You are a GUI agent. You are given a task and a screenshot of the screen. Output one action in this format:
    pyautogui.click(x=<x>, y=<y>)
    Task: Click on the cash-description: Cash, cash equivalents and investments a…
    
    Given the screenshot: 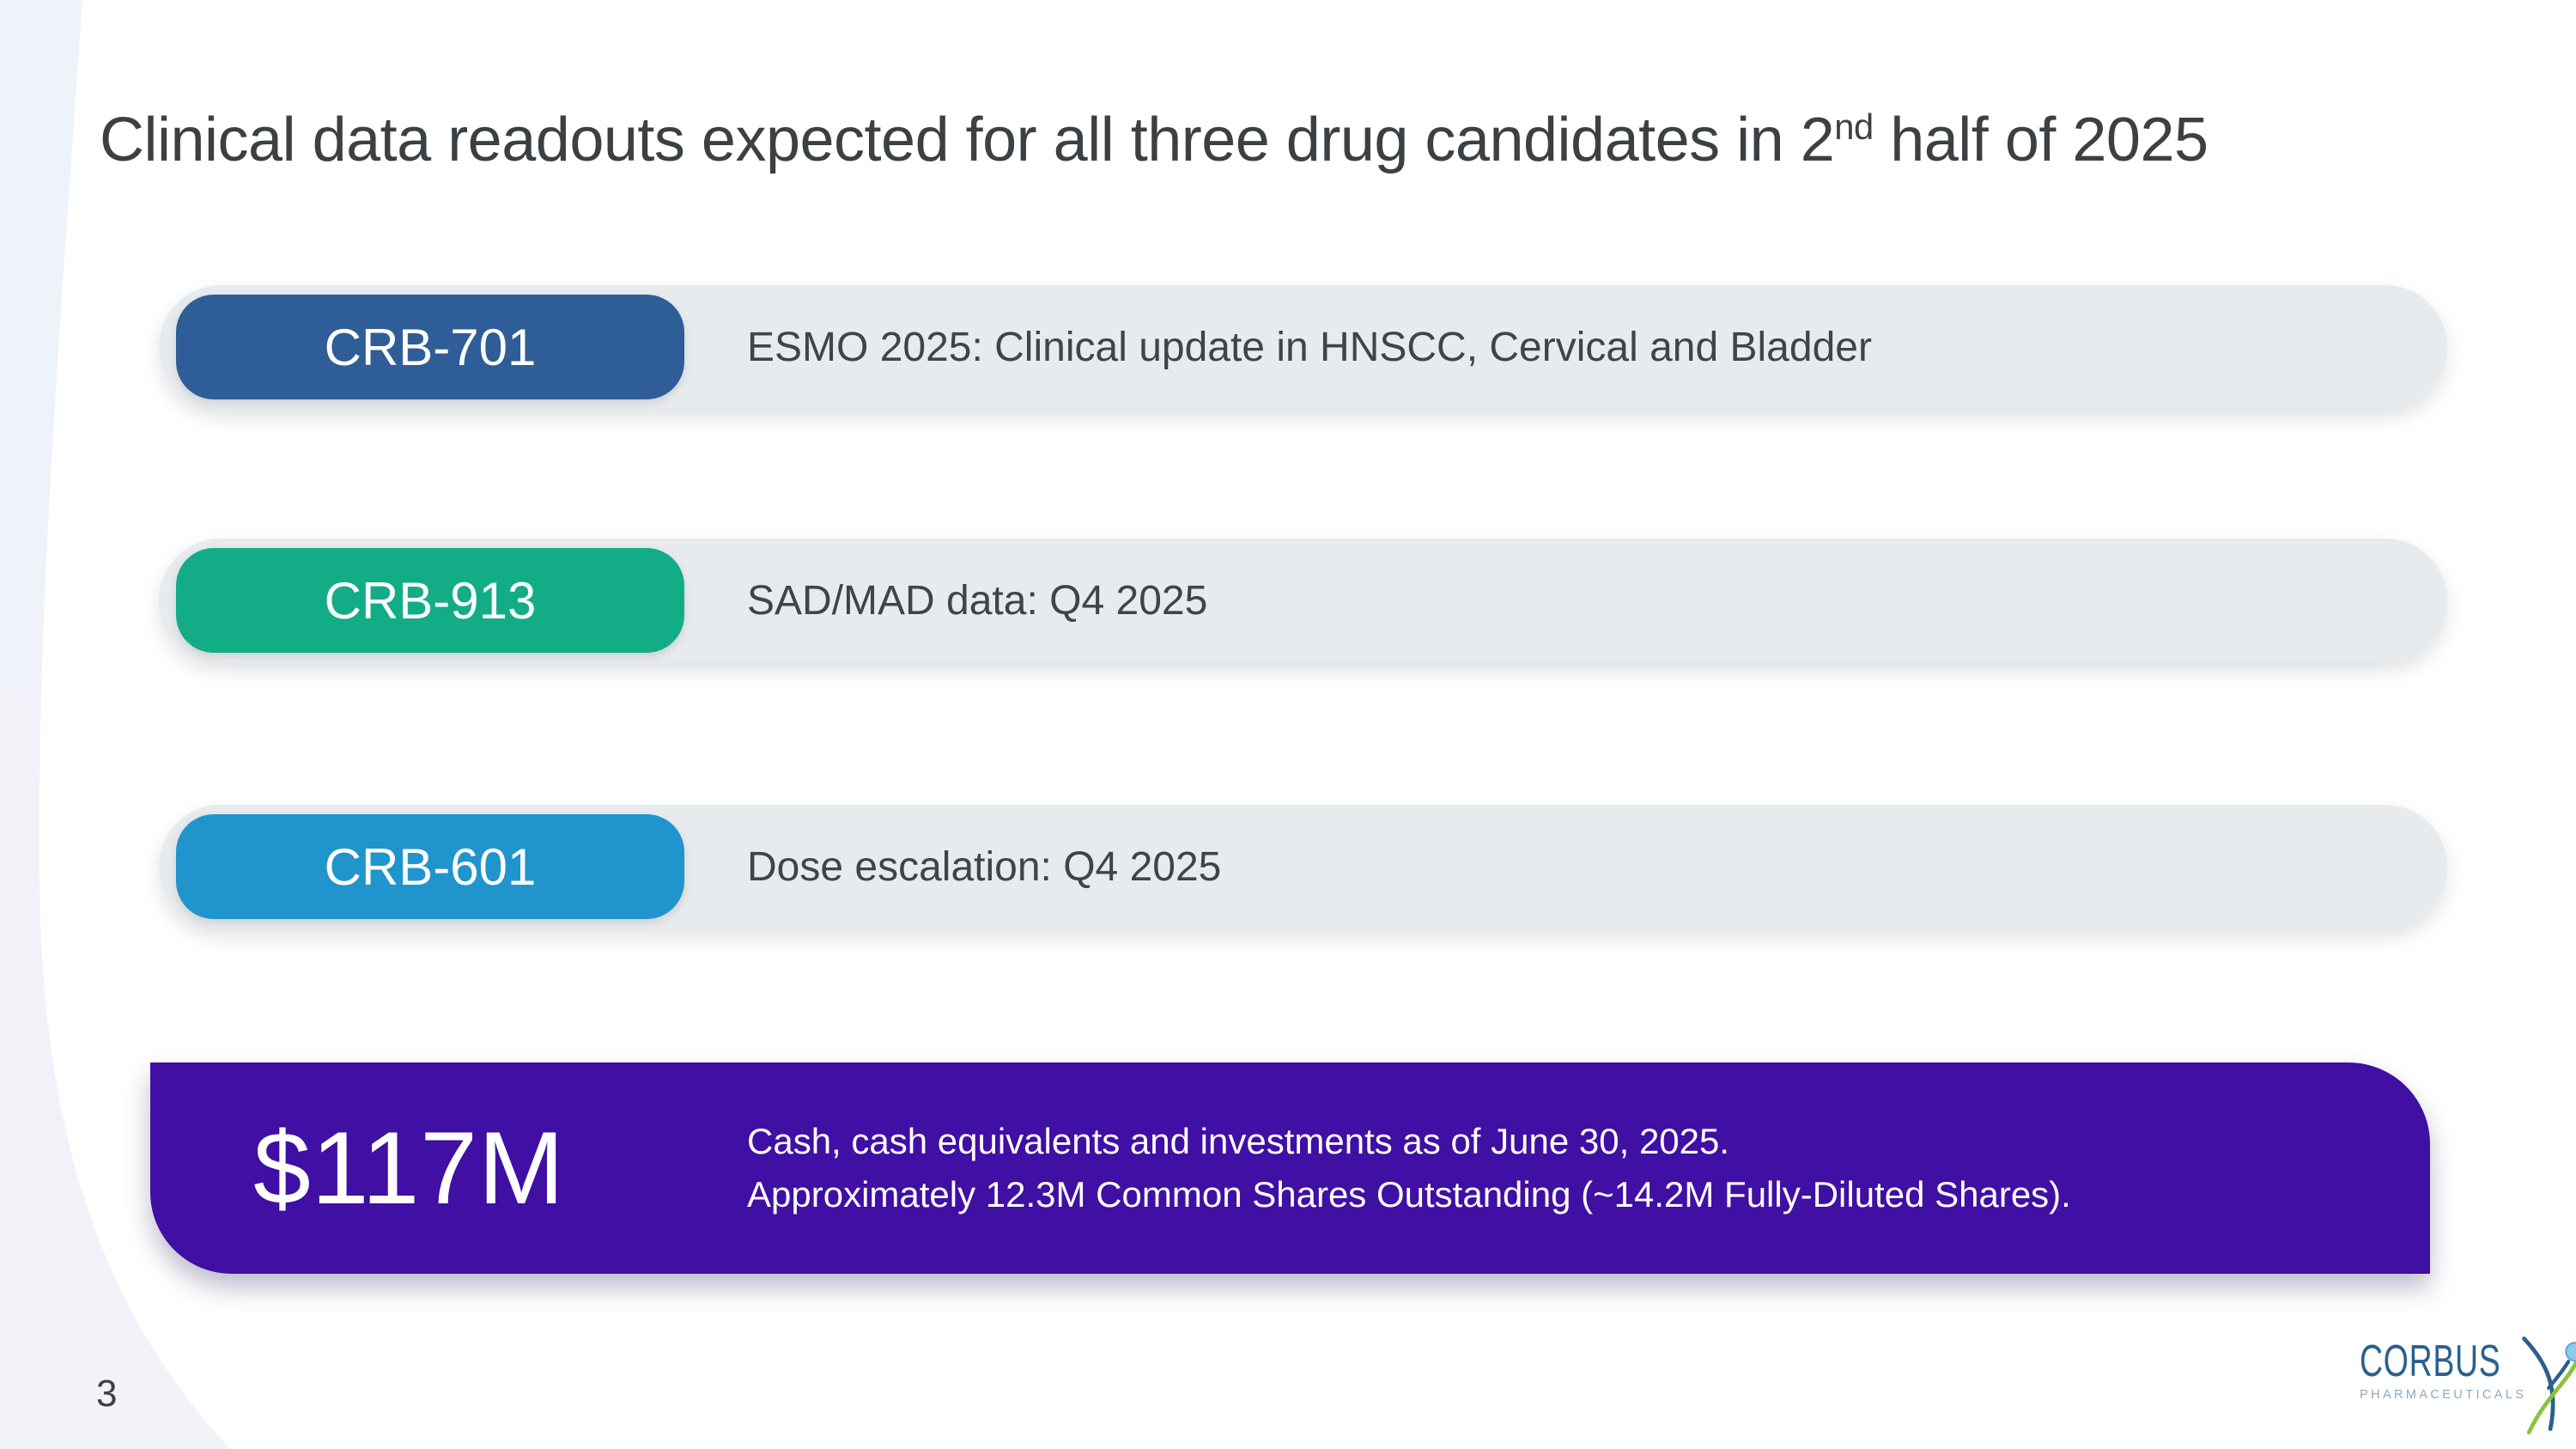 What is the action you would take?
    pyautogui.click(x=1409, y=1168)
    